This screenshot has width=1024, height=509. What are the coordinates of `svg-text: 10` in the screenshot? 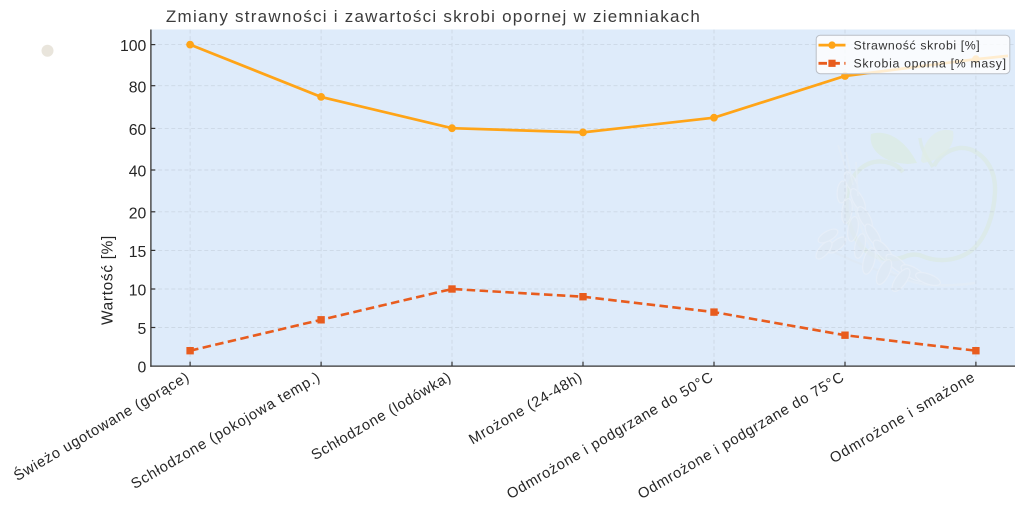 It's located at (138, 291).